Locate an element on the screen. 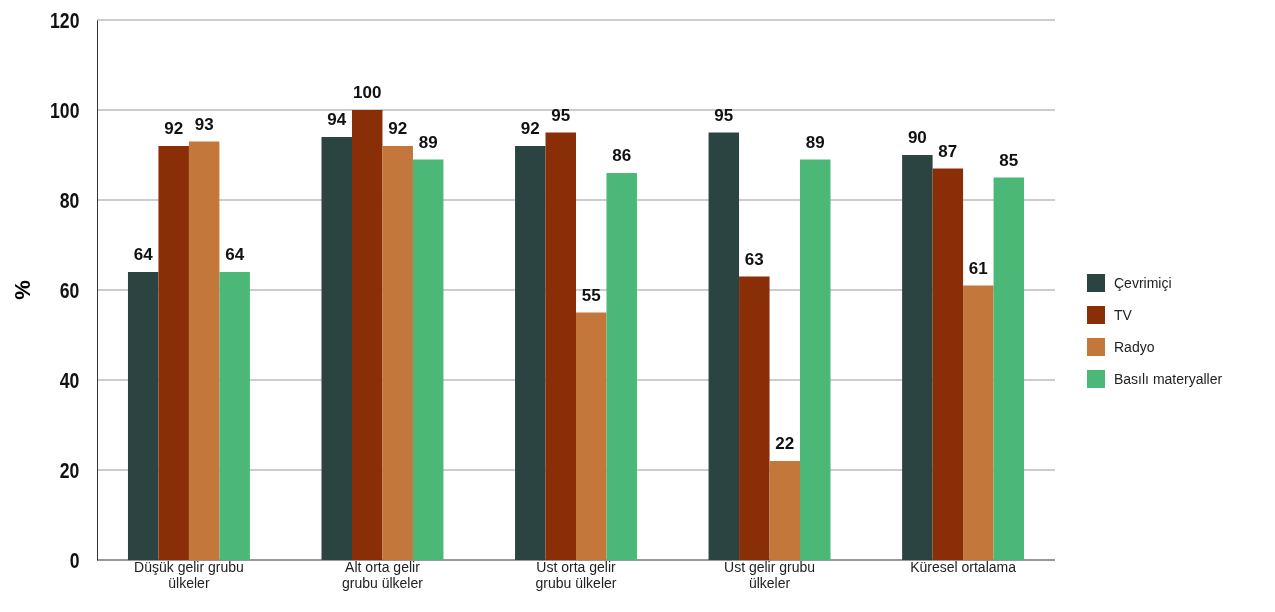 This screenshot has width=1275, height=612. data-label: 93 is located at coordinates (204, 124).